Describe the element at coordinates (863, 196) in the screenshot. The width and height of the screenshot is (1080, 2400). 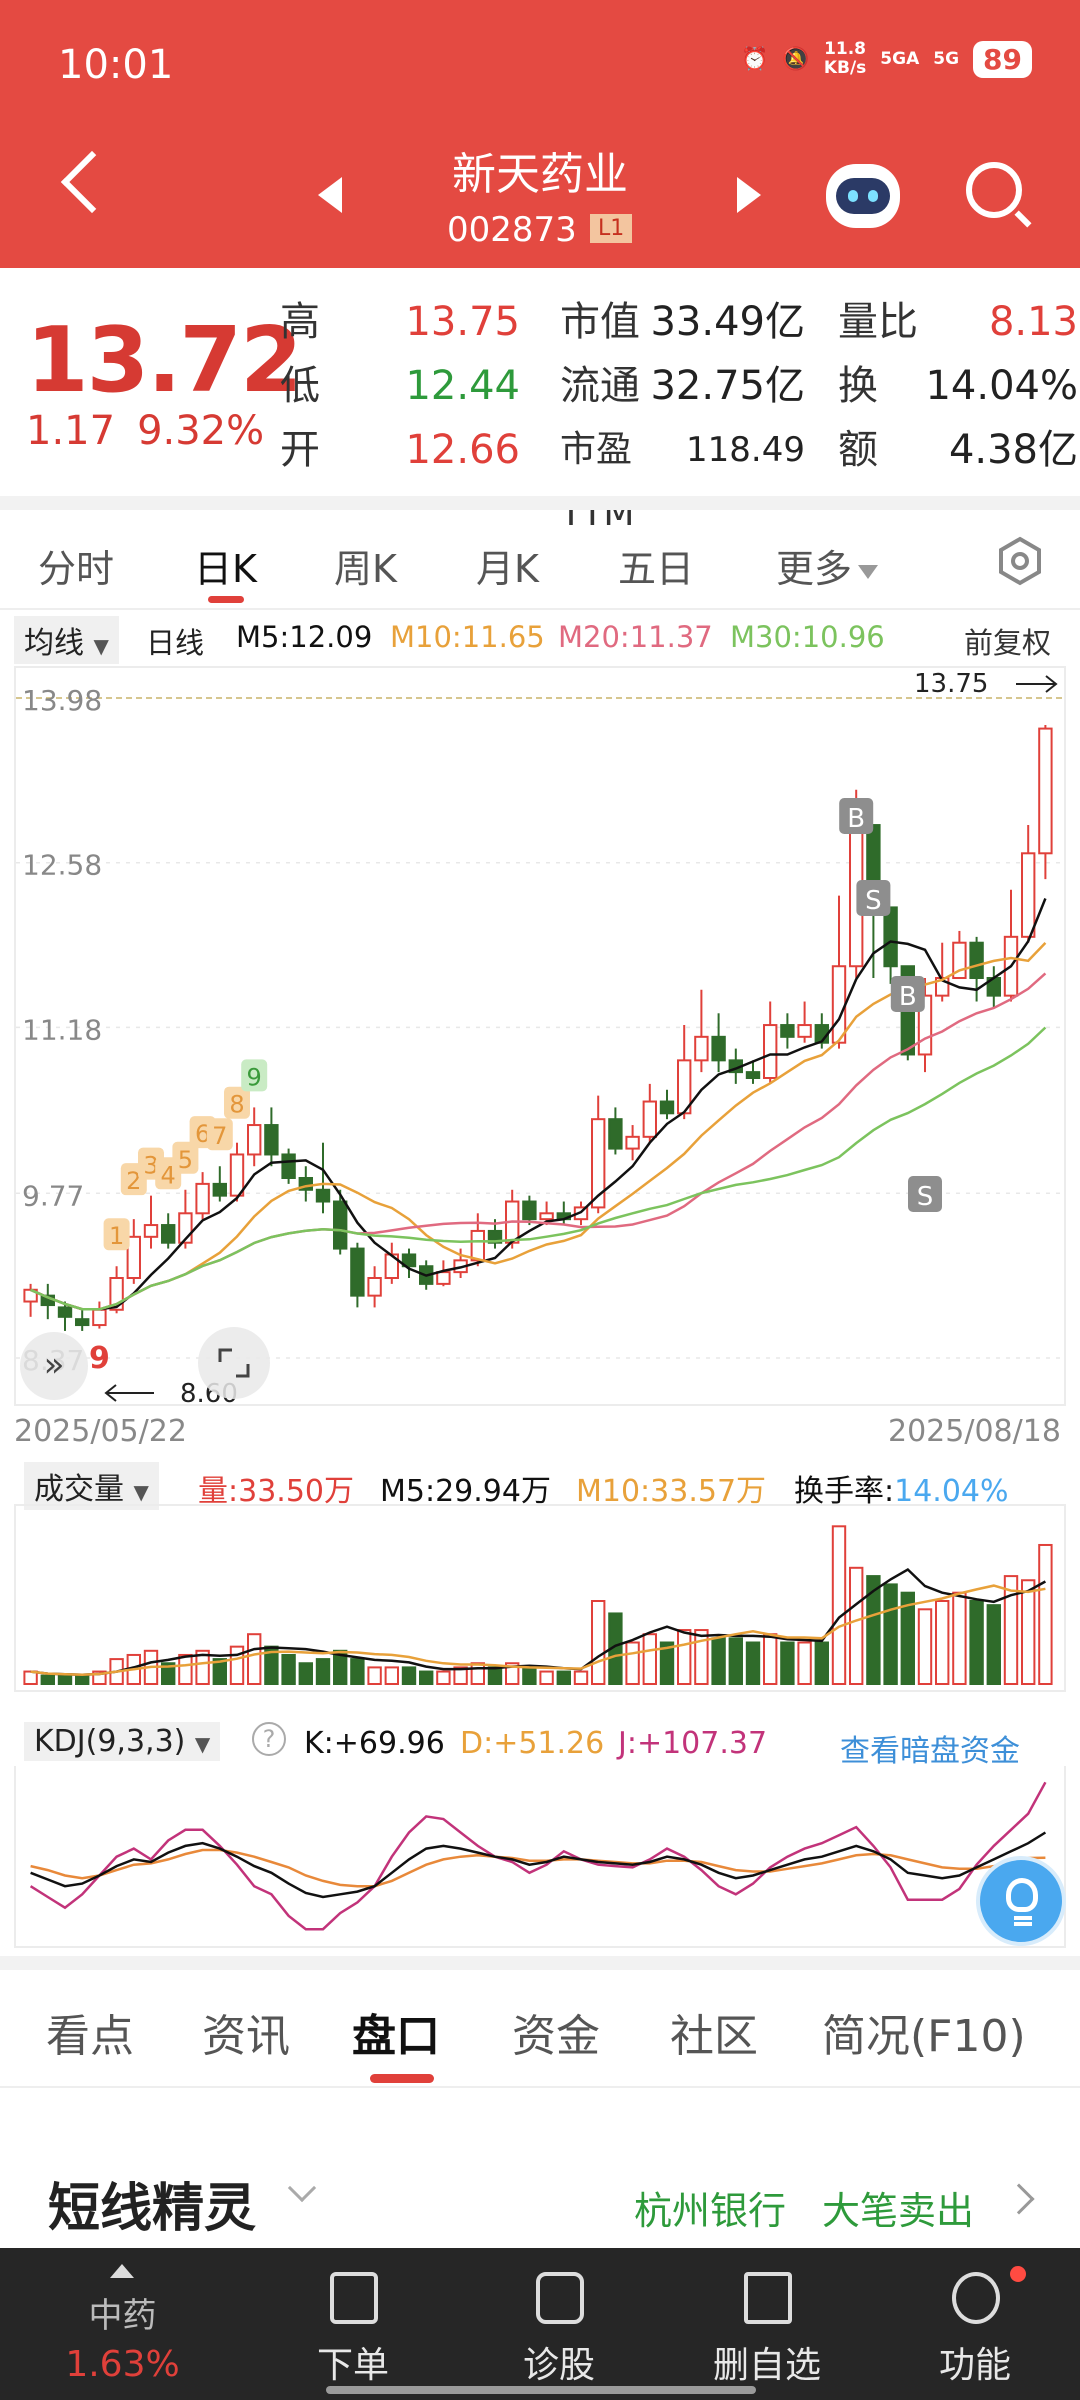
I see `robot-assistant-icon` at that location.